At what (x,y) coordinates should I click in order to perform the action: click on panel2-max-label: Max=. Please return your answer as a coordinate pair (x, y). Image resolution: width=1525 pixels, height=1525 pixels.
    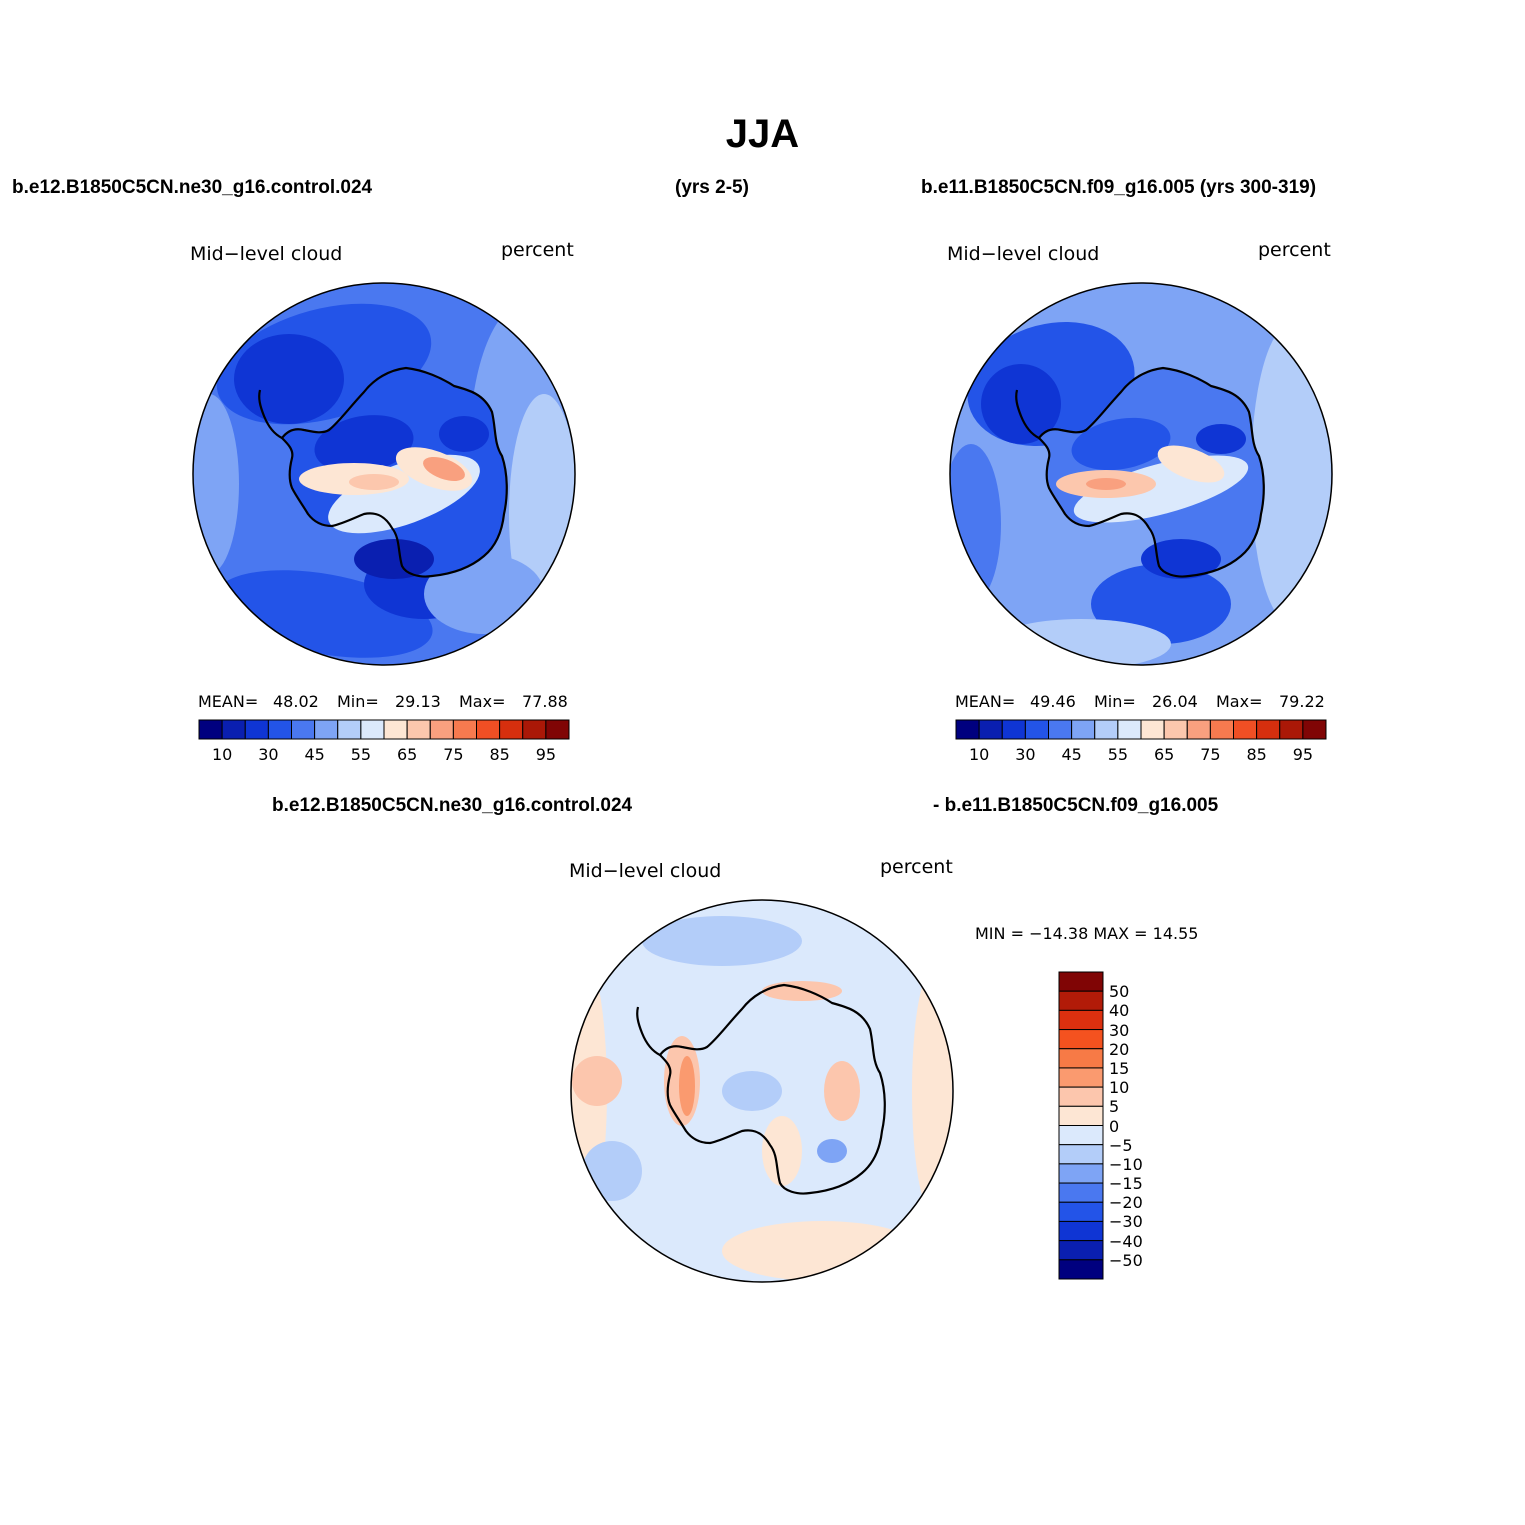
    Looking at the image, I should click on (1239, 701).